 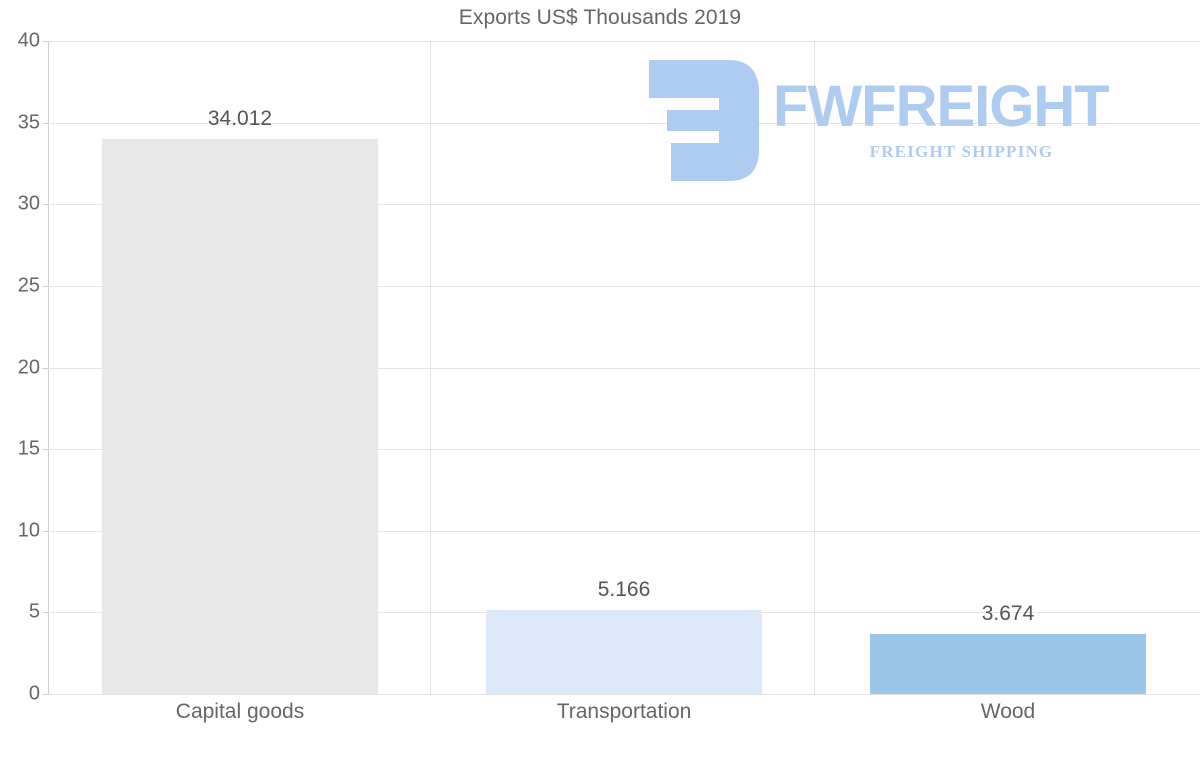 What do you see at coordinates (600, 17) in the screenshot?
I see `chart-title: Exports US$ Thousands 2019` at bounding box center [600, 17].